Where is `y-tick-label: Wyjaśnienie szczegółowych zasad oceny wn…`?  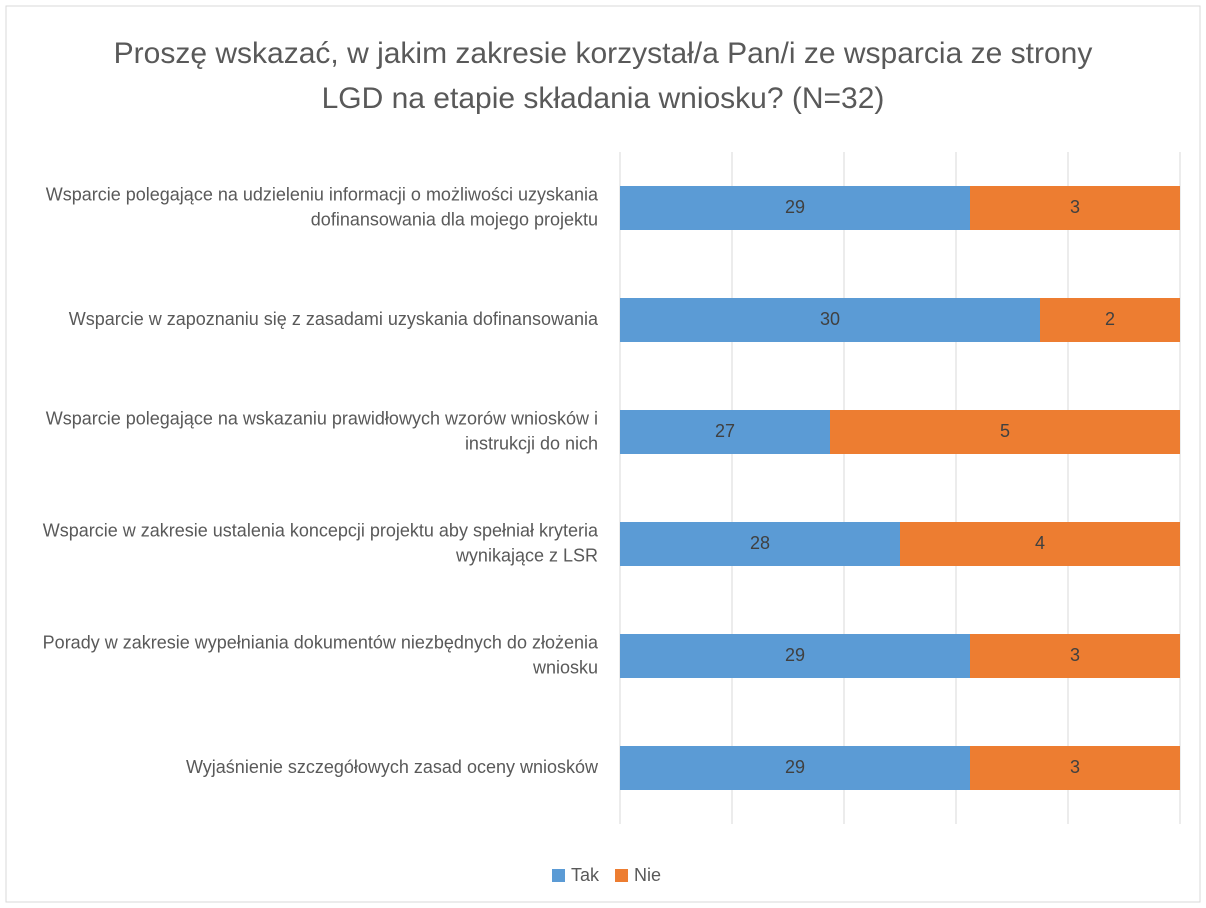 y-tick-label: Wyjaśnienie szczegółowych zasad oceny wn… is located at coordinates (392, 767).